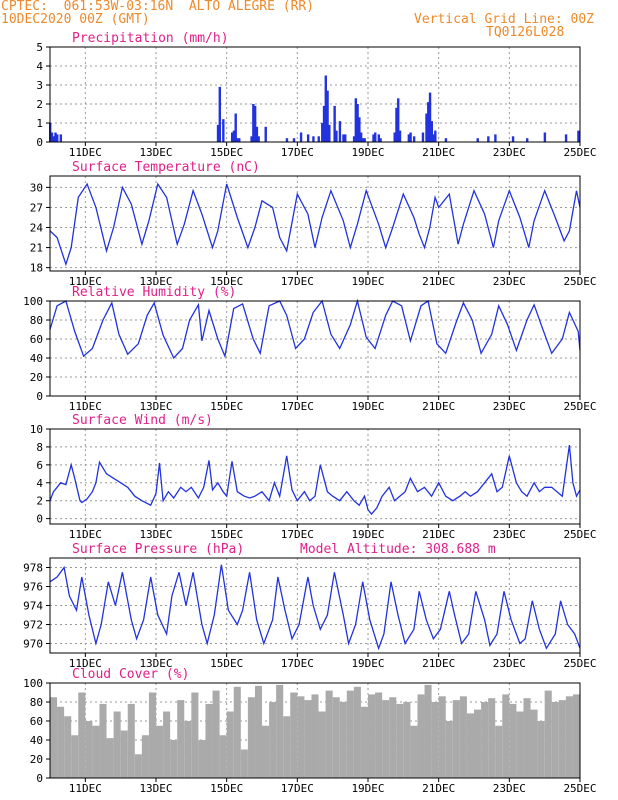  Describe the element at coordinates (36, 320) in the screenshot. I see `relative-humidity-ytick-label: 80` at that location.